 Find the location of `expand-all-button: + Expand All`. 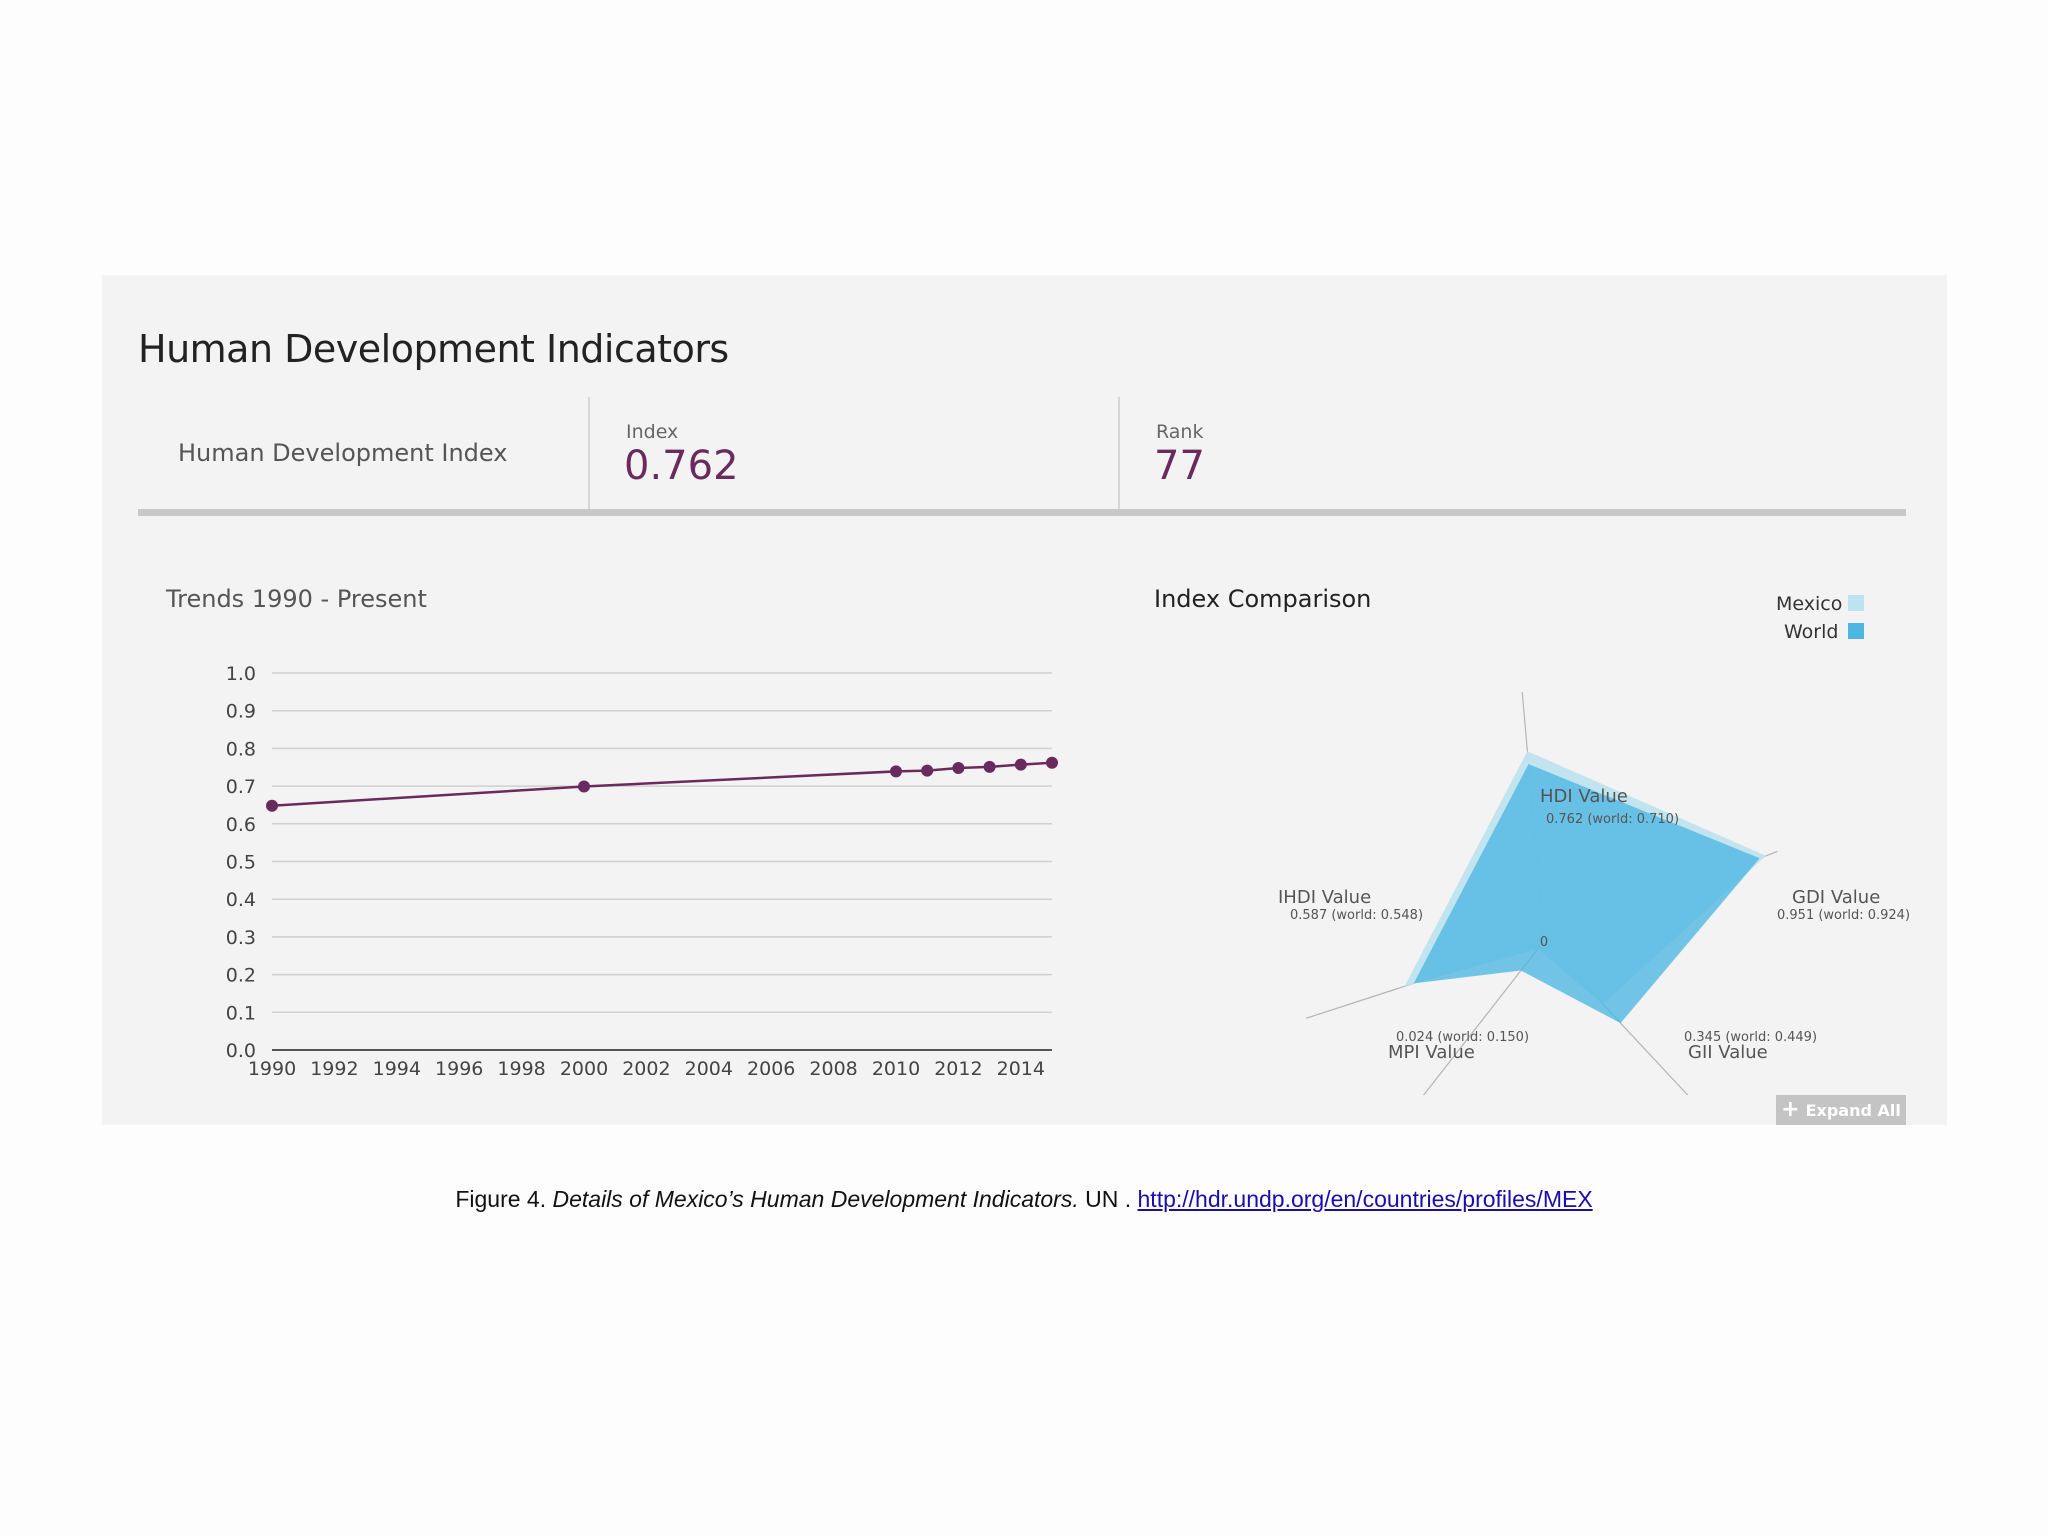

expand-all-button: + Expand All is located at coordinates (1841, 1110).